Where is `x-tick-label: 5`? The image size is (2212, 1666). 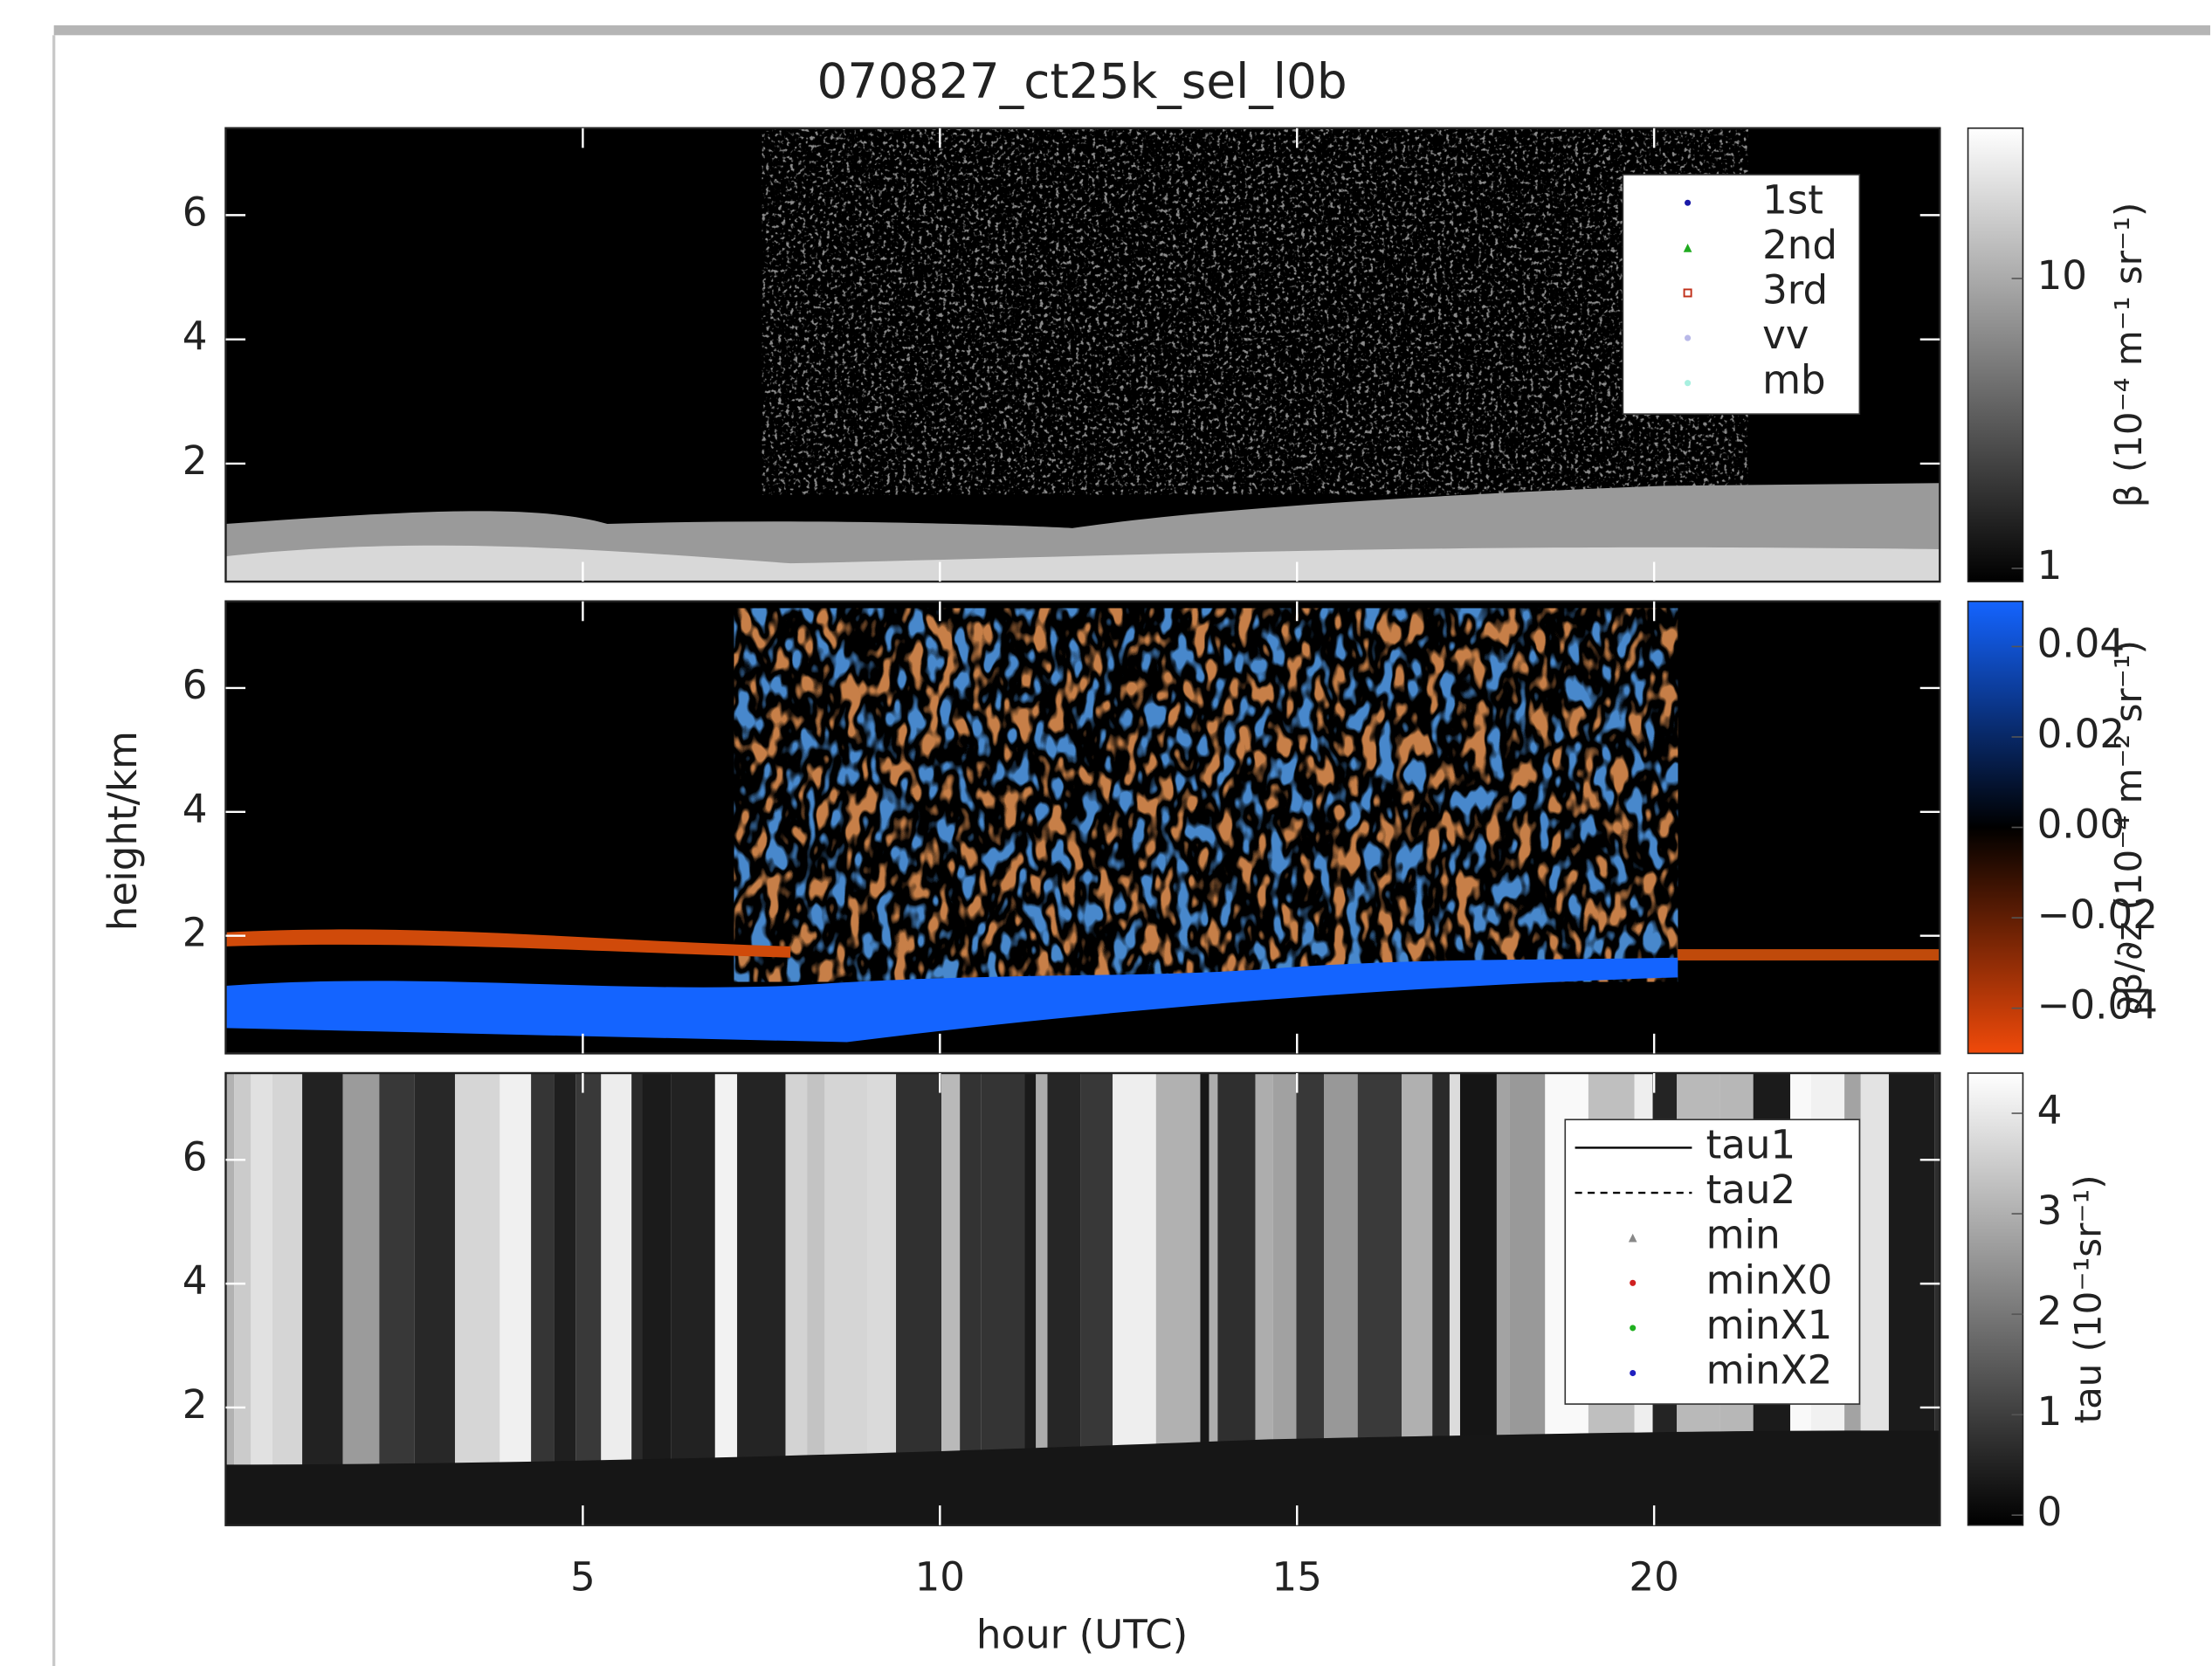
x-tick-label: 5 is located at coordinates (583, 1577).